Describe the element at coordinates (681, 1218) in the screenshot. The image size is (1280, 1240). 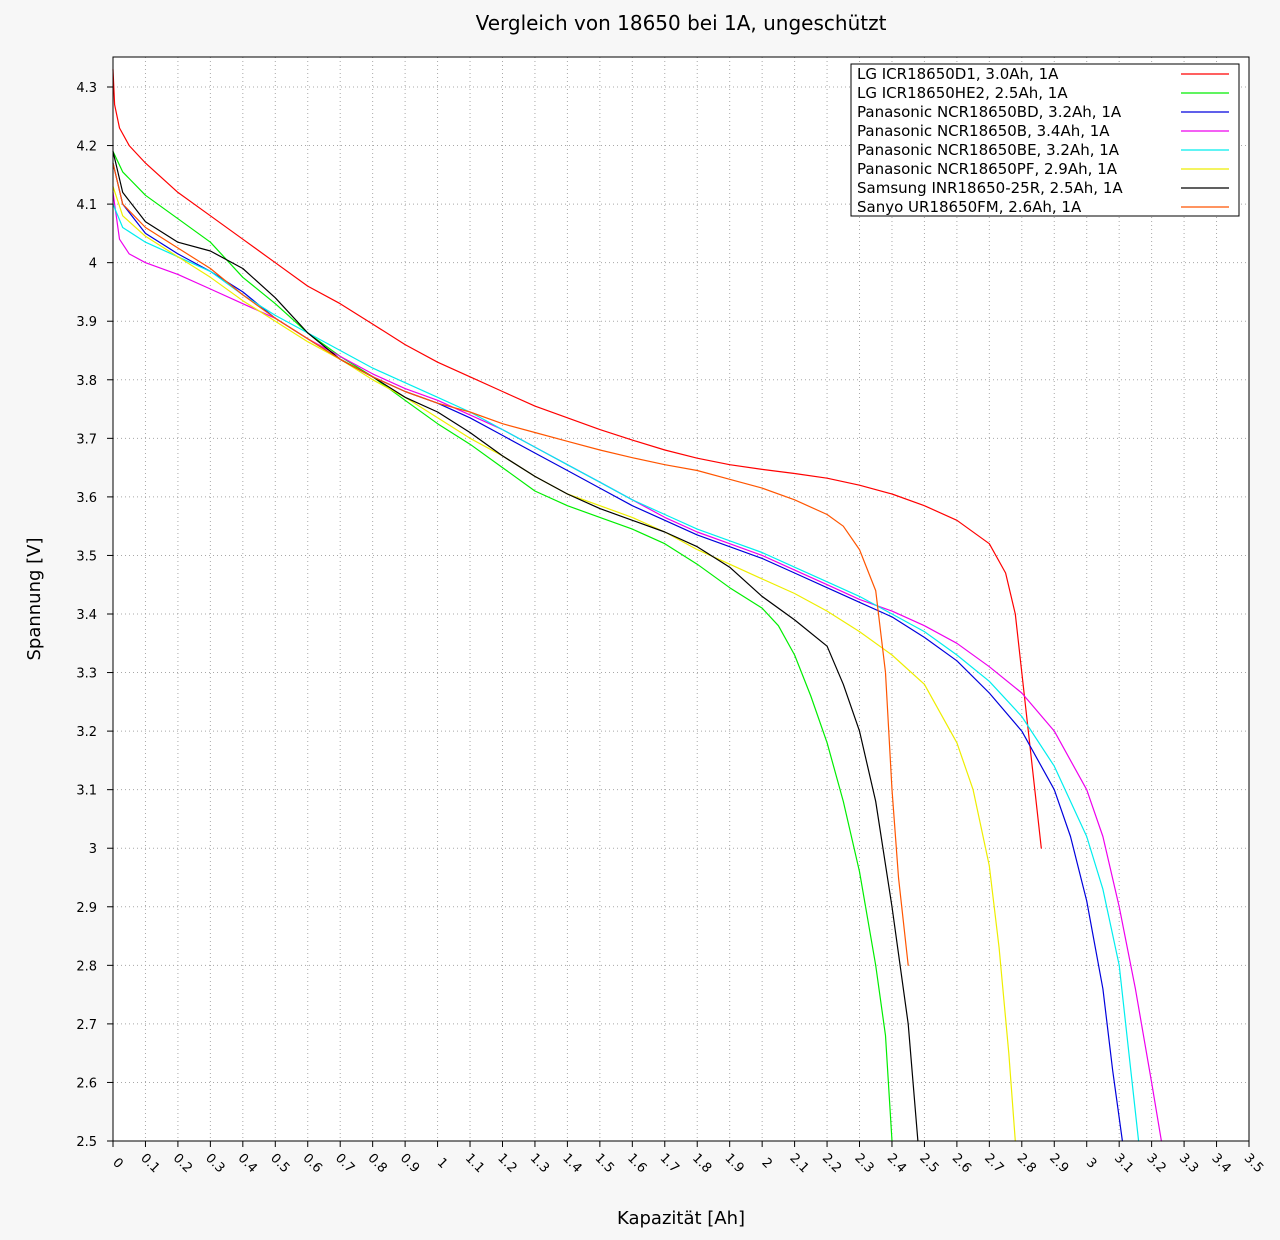
I see `x-axis-title: Kapazität [Ah]` at that location.